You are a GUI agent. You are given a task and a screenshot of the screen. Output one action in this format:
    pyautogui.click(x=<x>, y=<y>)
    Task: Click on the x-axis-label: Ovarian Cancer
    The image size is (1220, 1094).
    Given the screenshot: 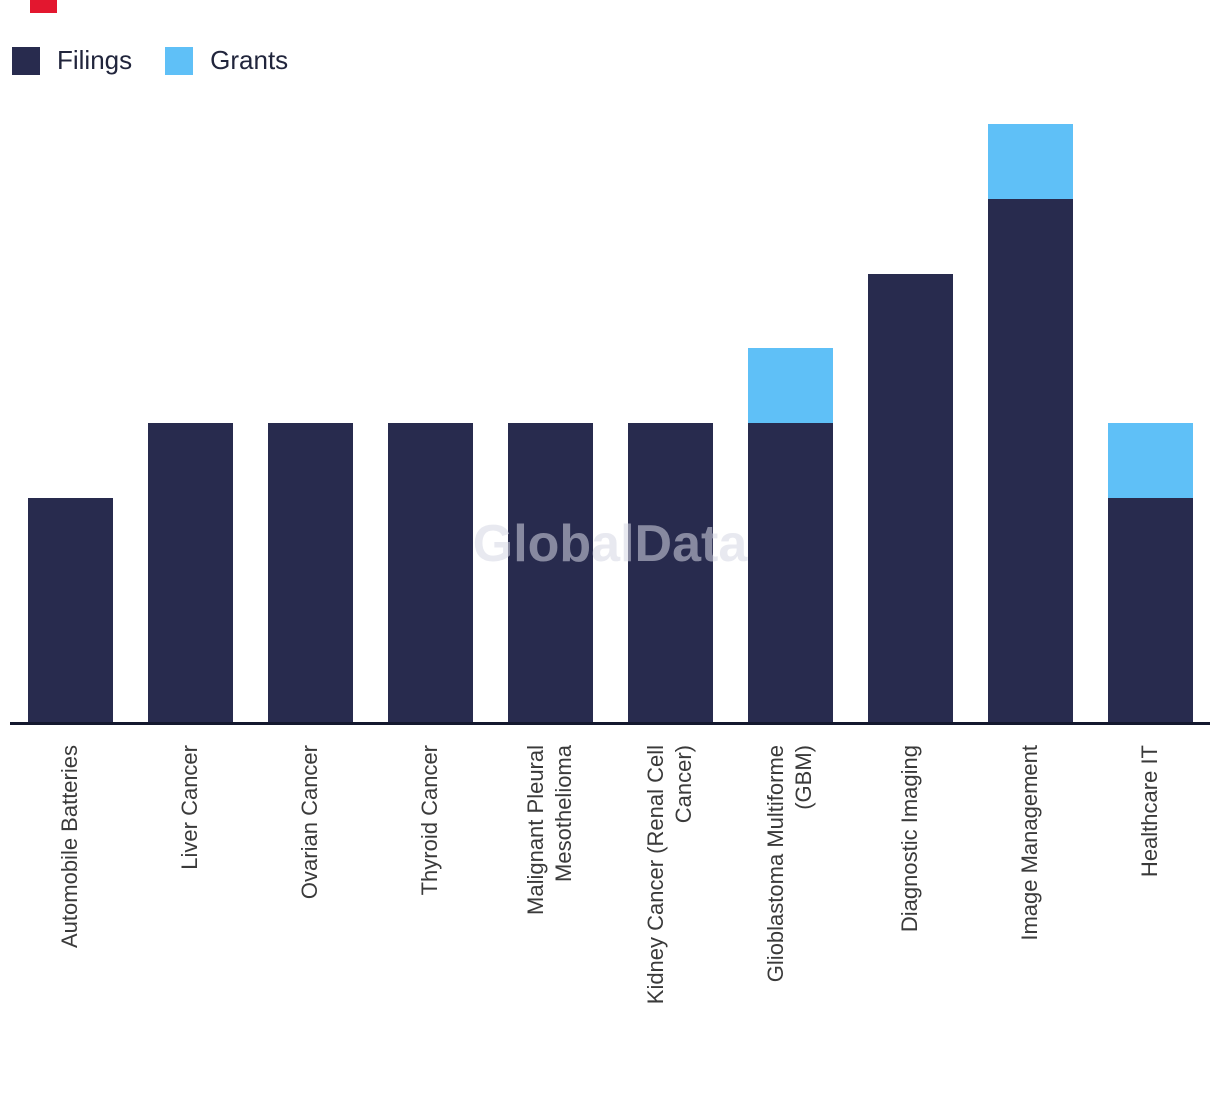 What is the action you would take?
    pyautogui.click(x=309, y=822)
    